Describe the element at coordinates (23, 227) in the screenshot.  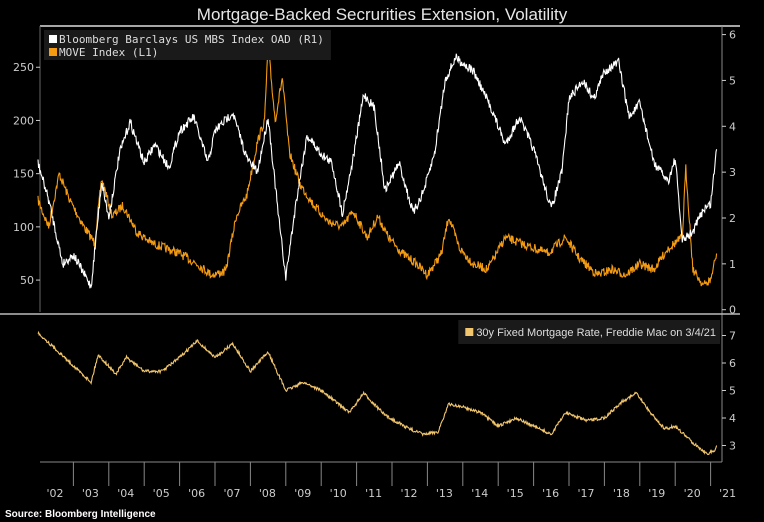
I see `left-tick-label: 100` at that location.